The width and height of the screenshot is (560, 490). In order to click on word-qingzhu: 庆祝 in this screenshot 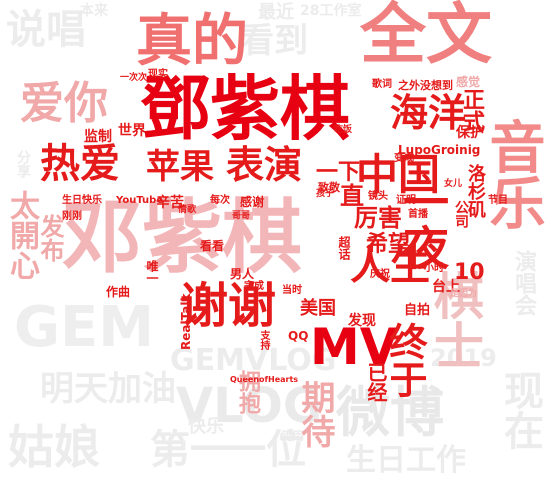, I will do `click(380, 274)`.